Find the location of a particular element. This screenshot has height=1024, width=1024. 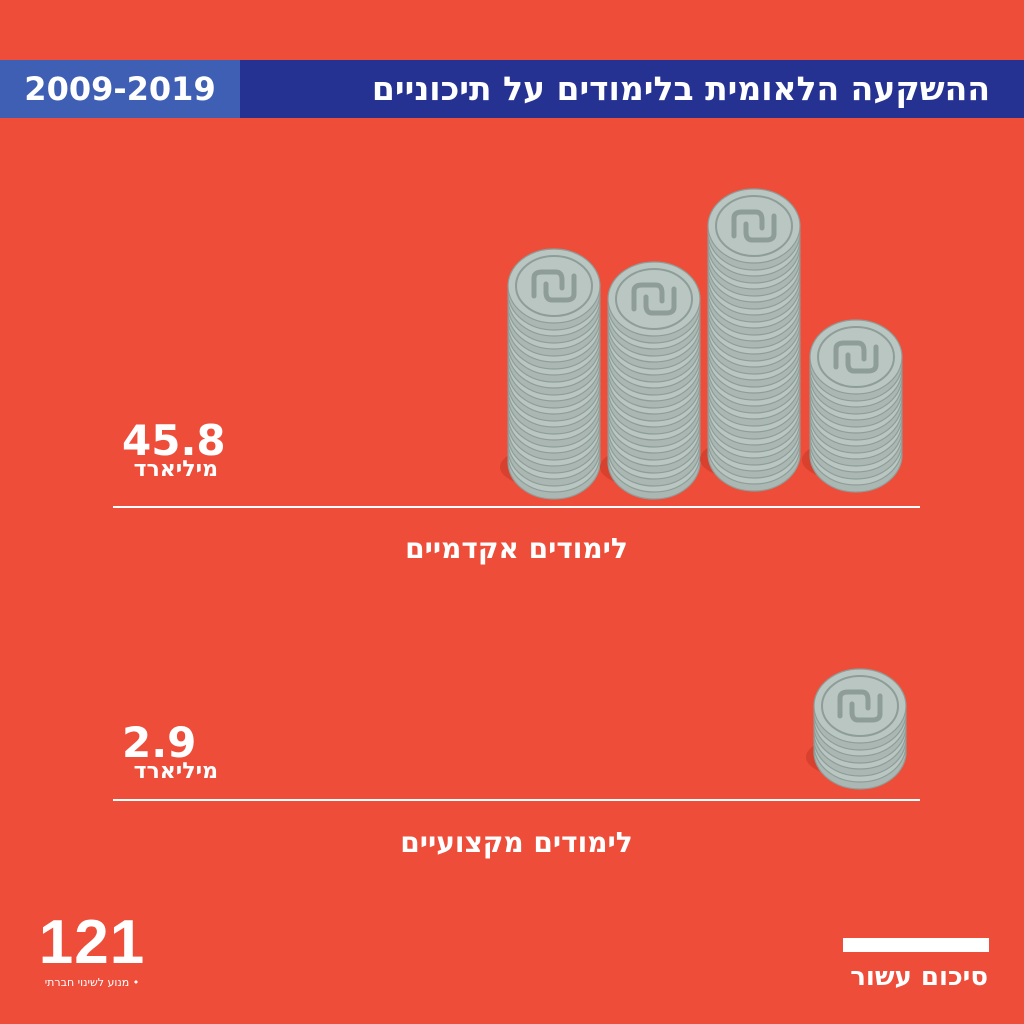

logo-121: 121 • מנוע לשינוי חברתי is located at coordinates (92, 949).